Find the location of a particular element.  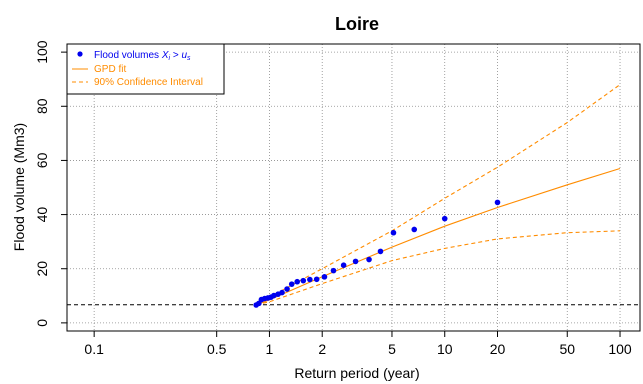

legend-label-ci: 90% Confidence Interval is located at coordinates (148, 82).